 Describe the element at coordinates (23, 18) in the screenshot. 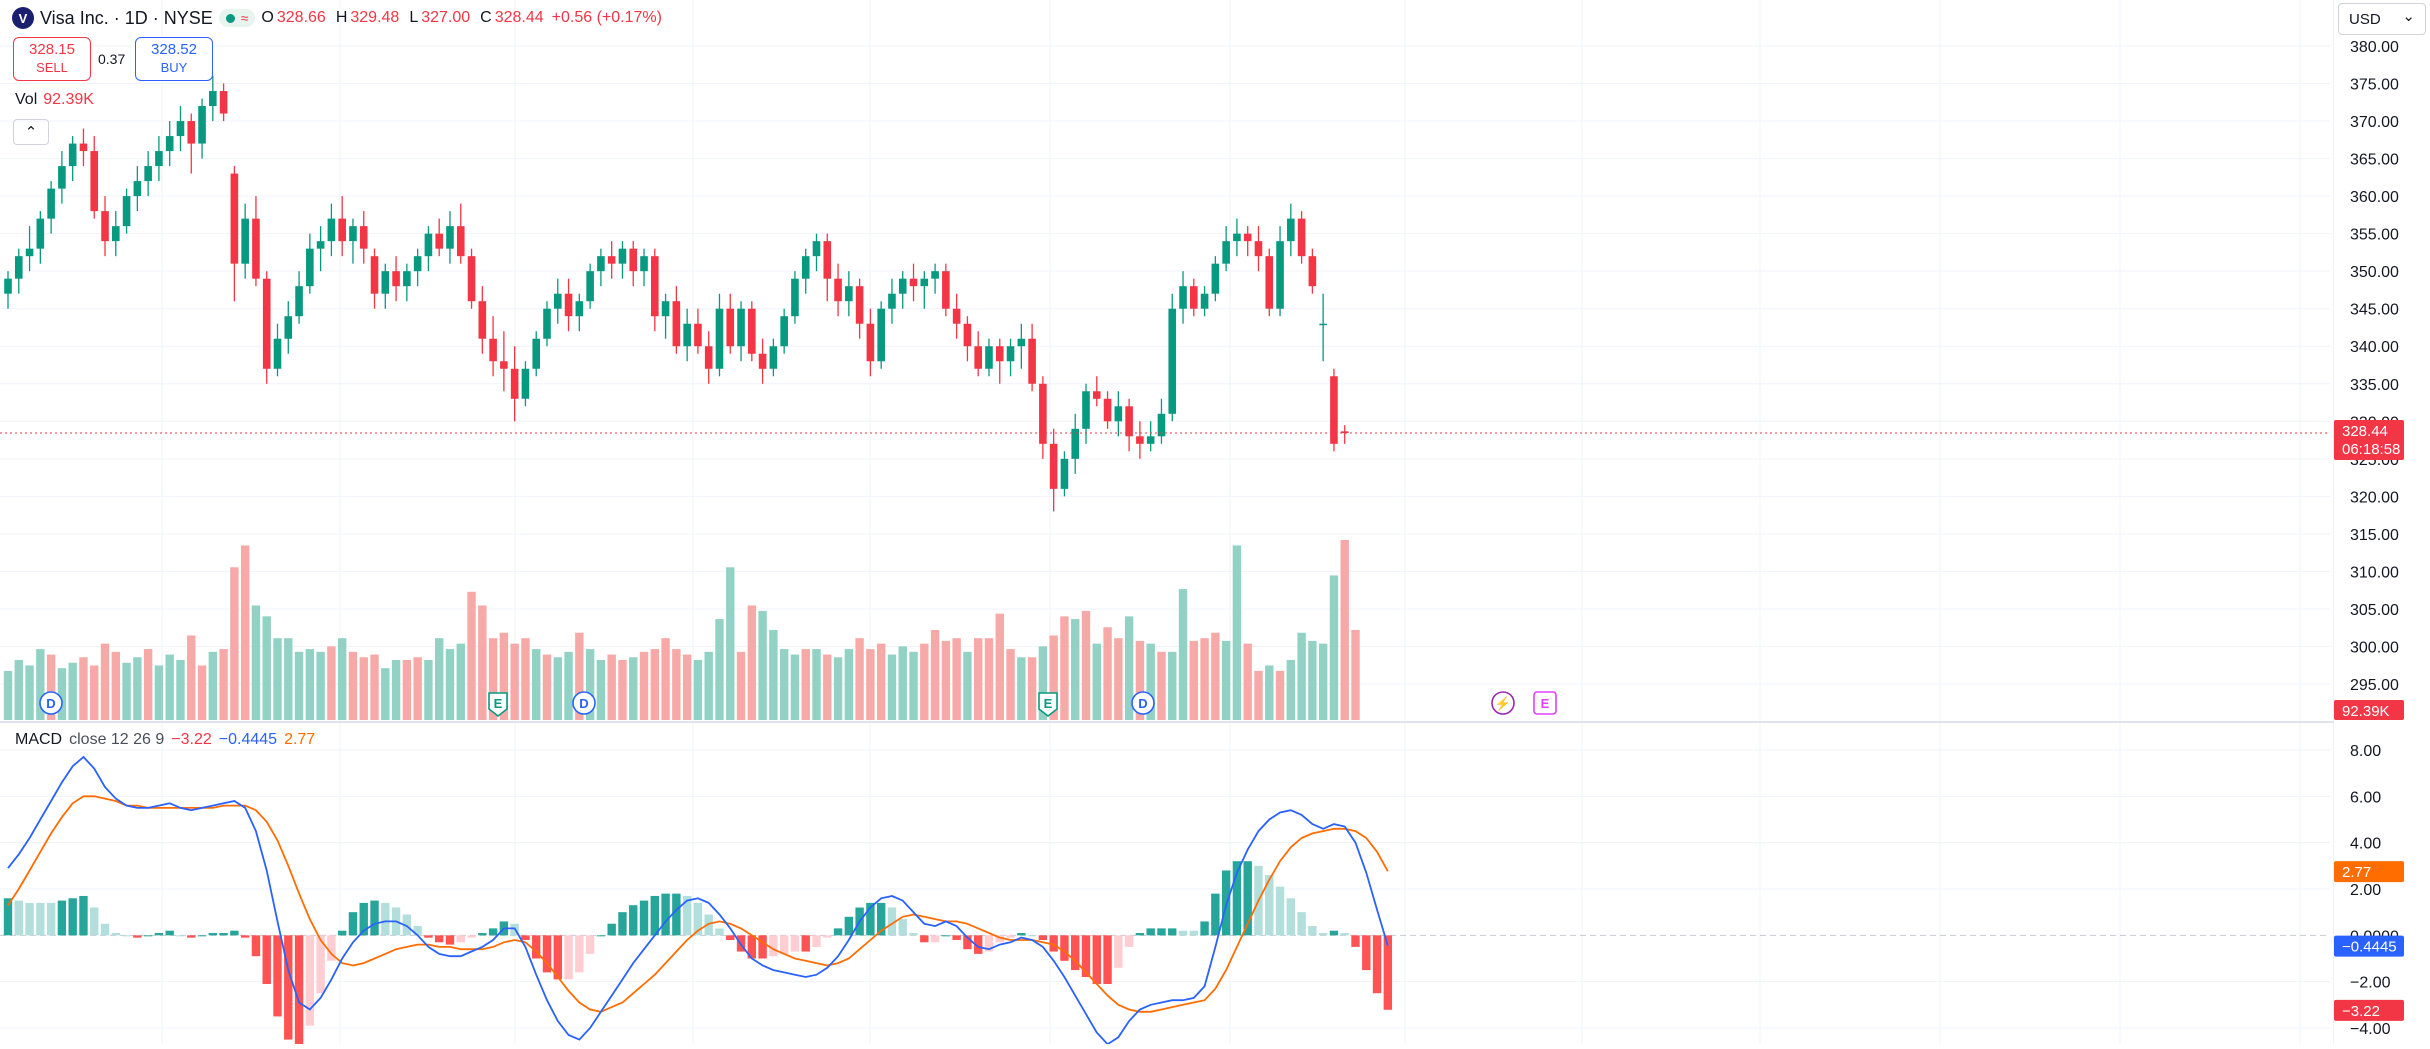

I see `visa-logo: V` at that location.